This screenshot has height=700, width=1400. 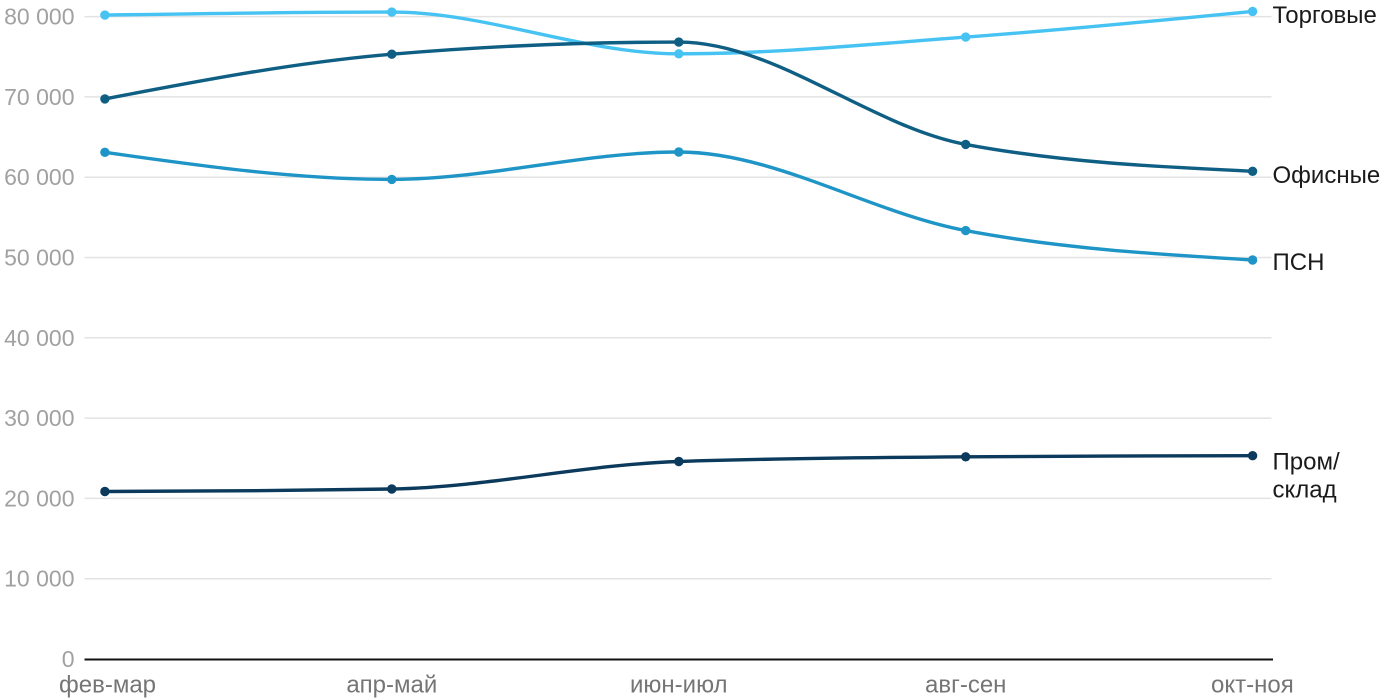 I want to click on svg-text: ПСН, so click(x=1299, y=262).